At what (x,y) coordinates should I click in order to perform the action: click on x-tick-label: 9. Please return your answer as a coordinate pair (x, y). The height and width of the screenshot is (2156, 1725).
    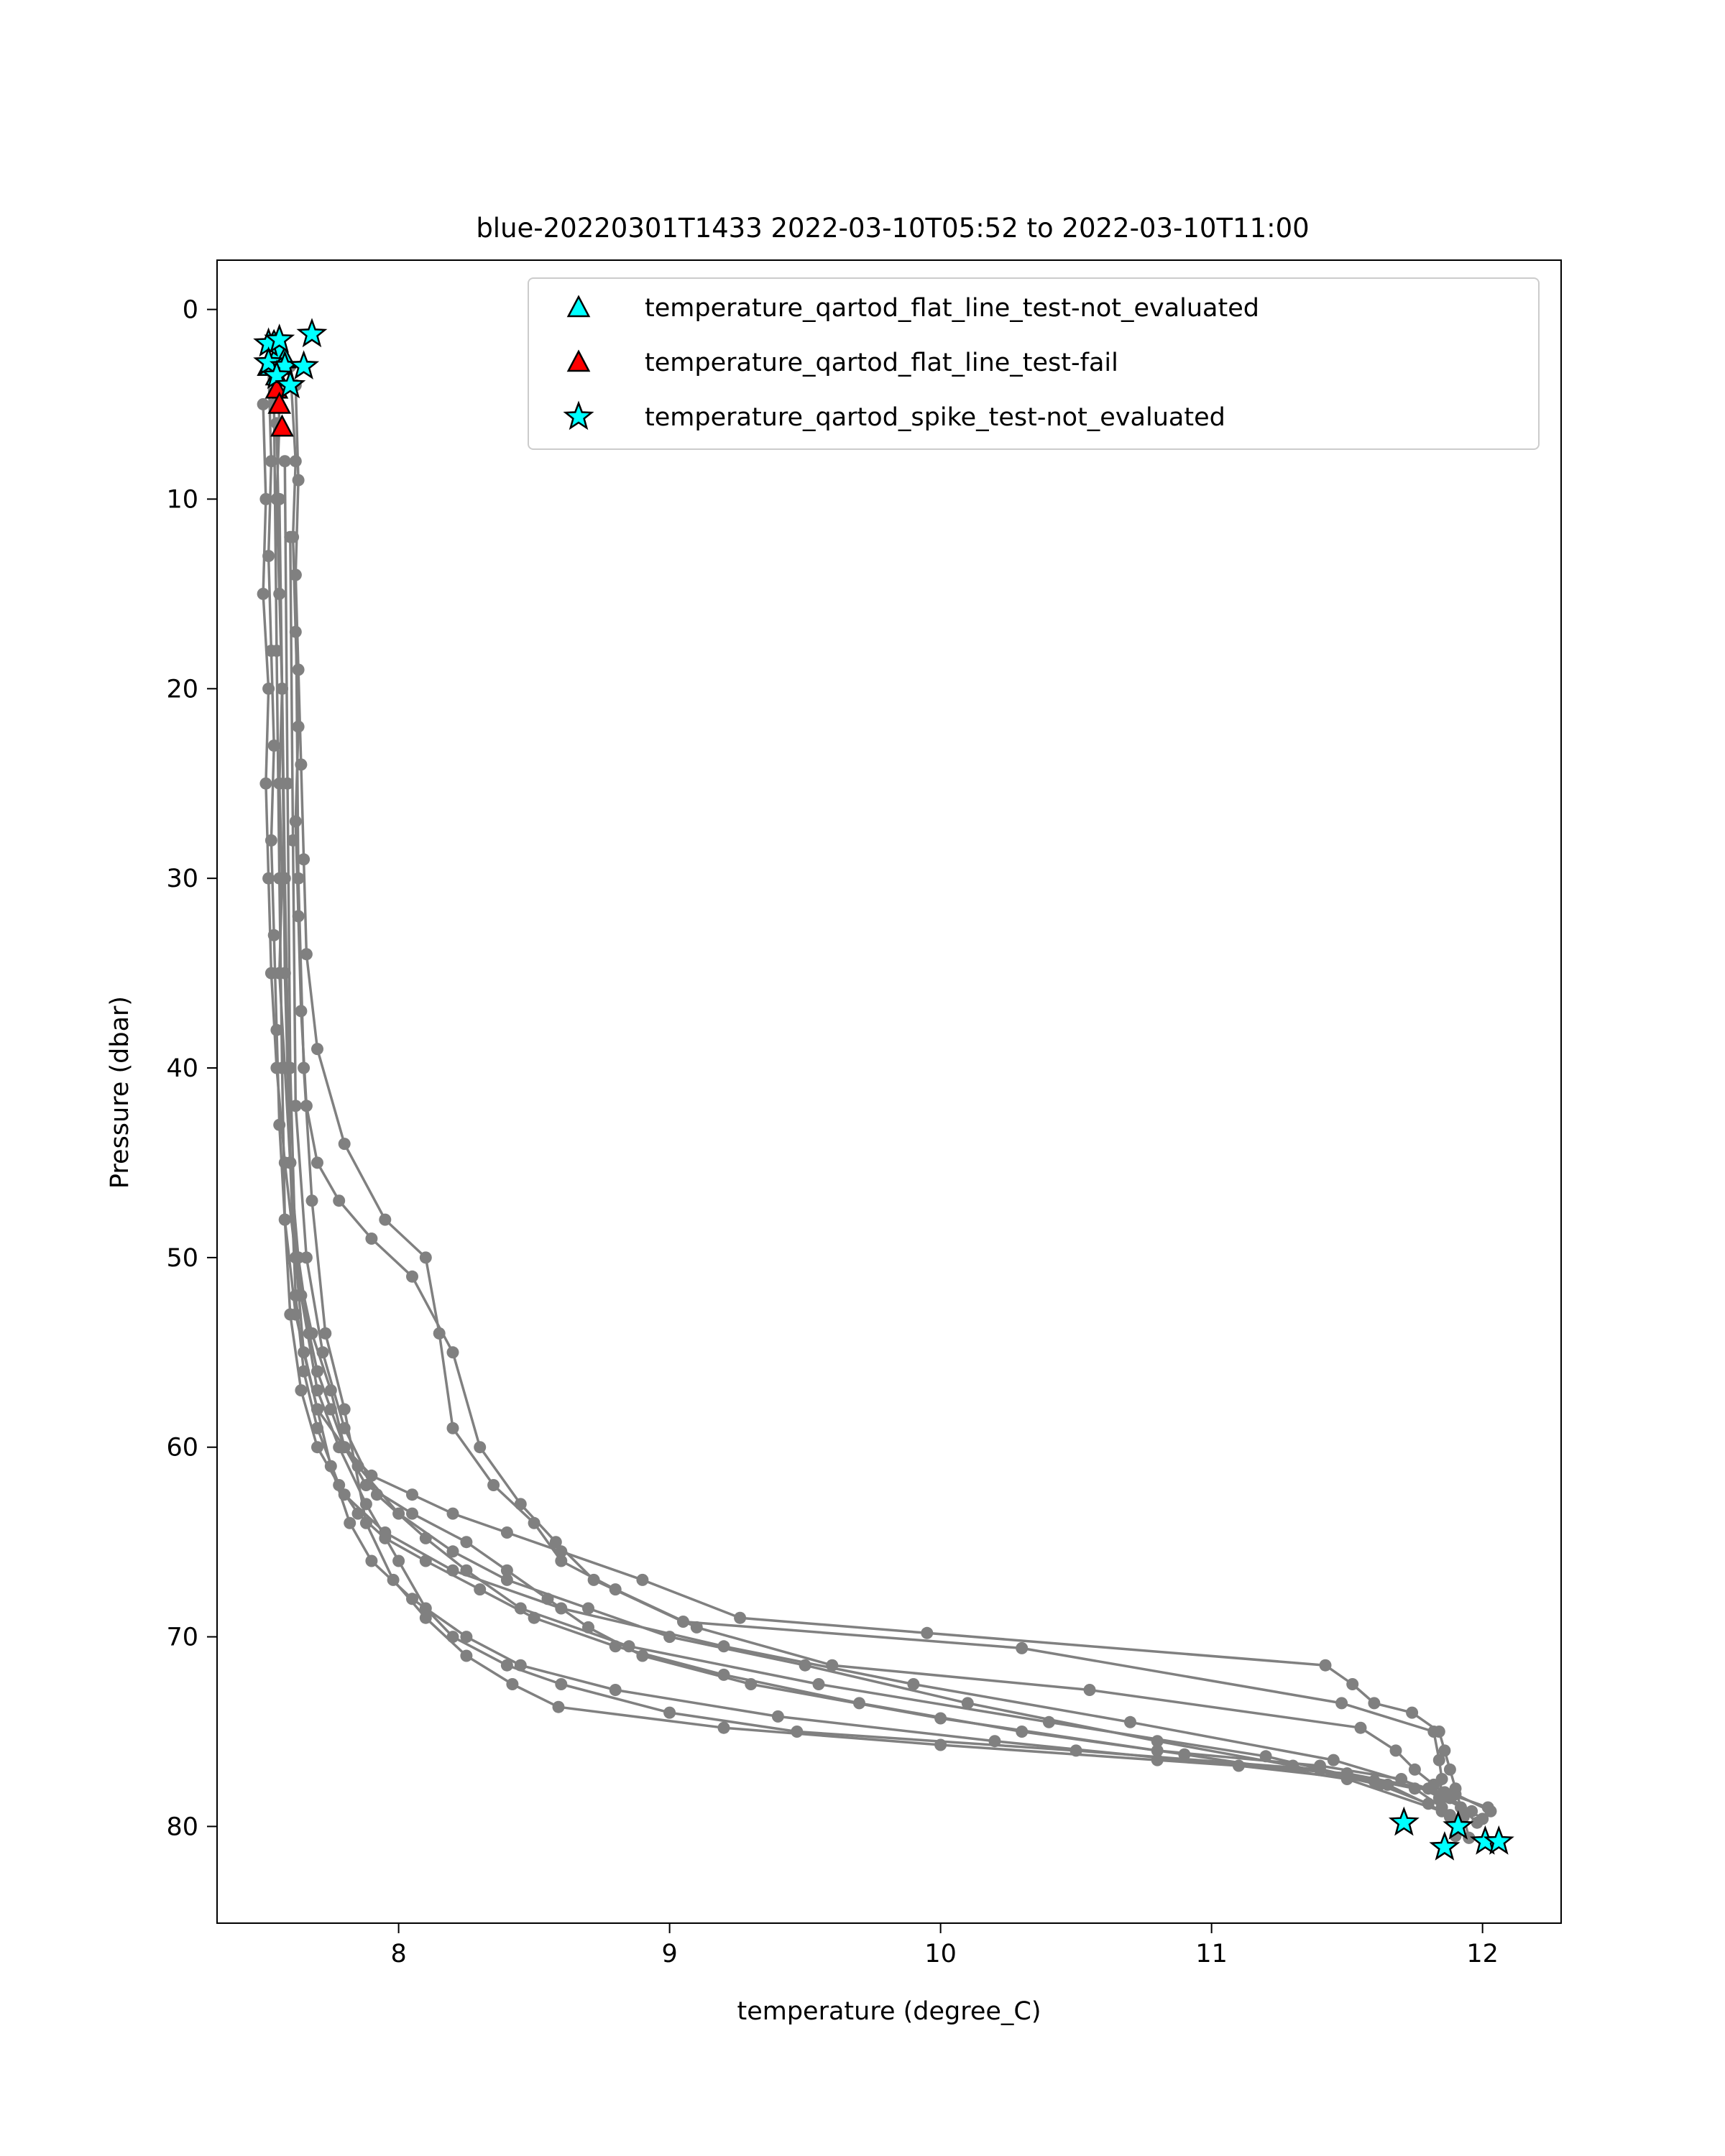
    Looking at the image, I should click on (669, 1954).